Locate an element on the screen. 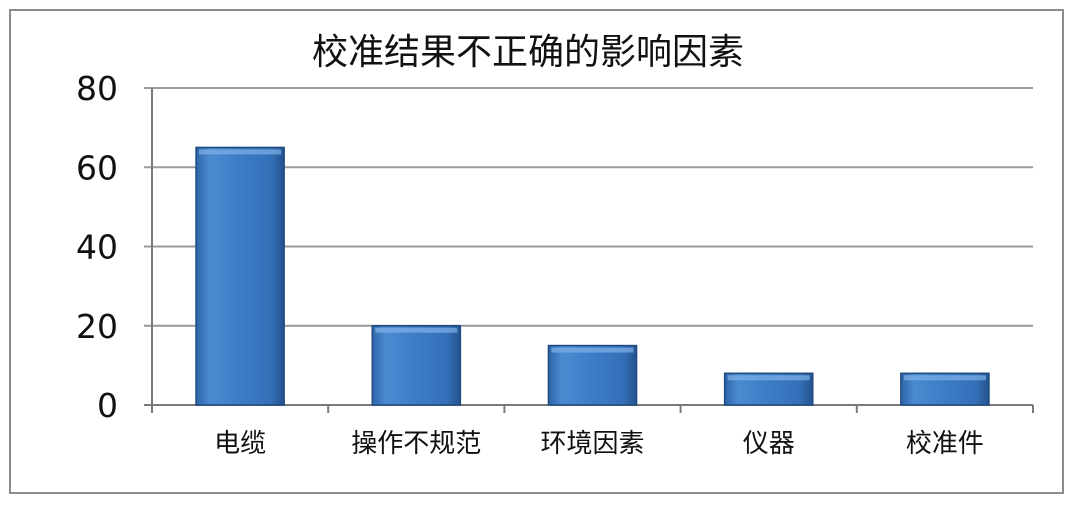  y-tick-label: 80 is located at coordinates (97, 88).